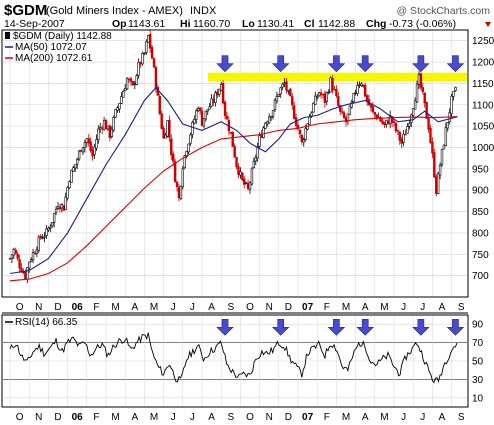 This screenshot has height=425, width=494. Describe the element at coordinates (461, 417) in the screenshot. I see `rsi-x-tick: S` at that location.